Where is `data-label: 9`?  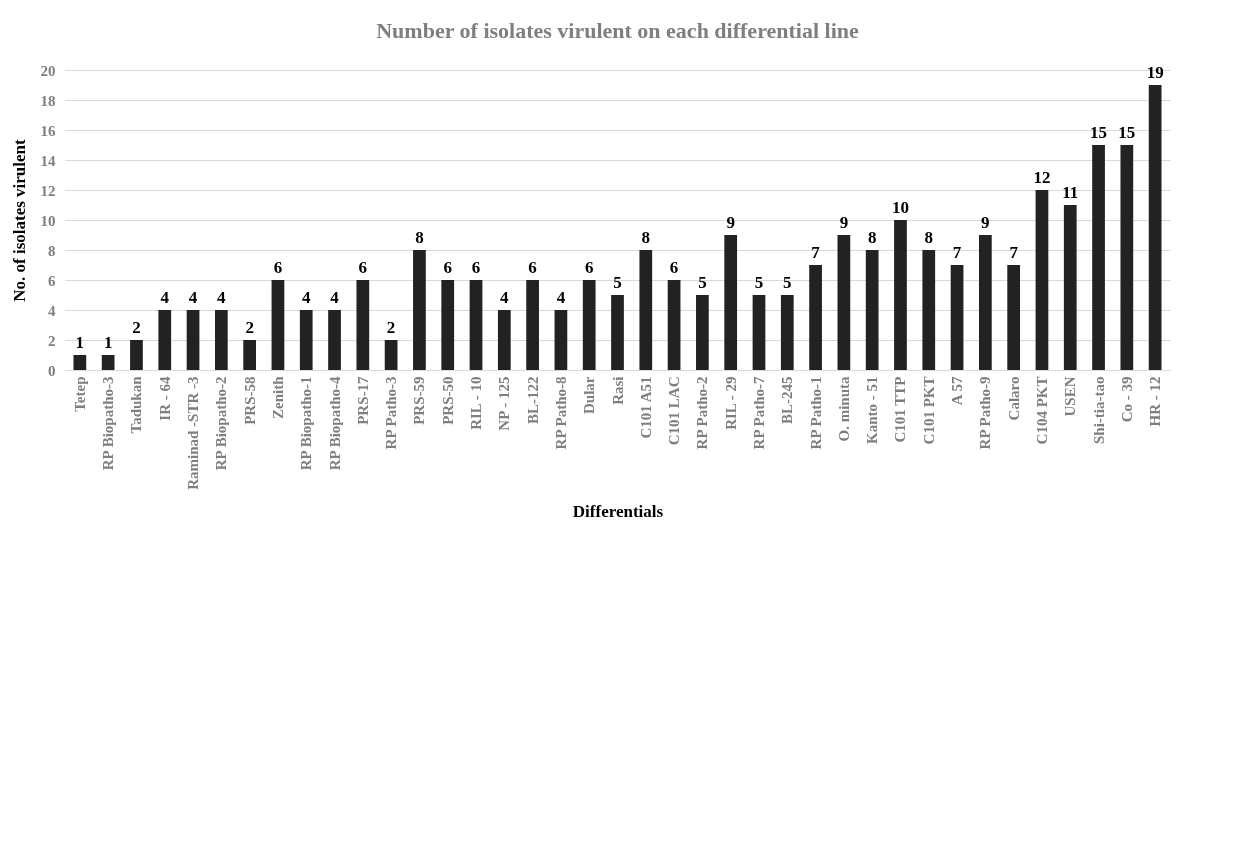 data-label: 9 is located at coordinates (730, 222).